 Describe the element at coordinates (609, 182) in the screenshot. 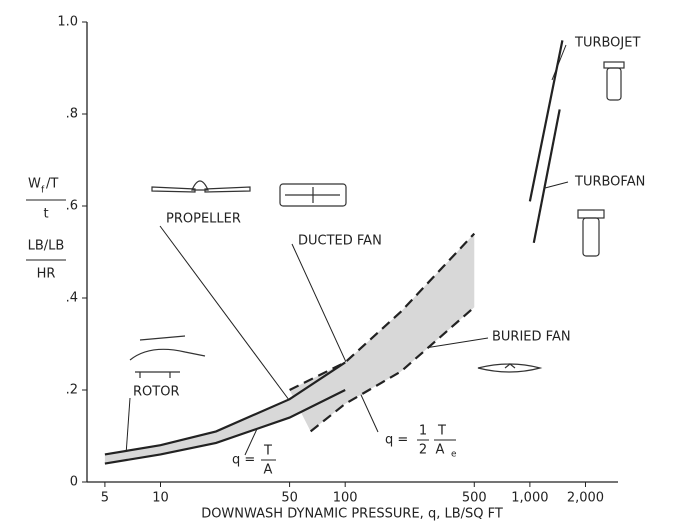

I see `annotation: TURBOFAN` at that location.